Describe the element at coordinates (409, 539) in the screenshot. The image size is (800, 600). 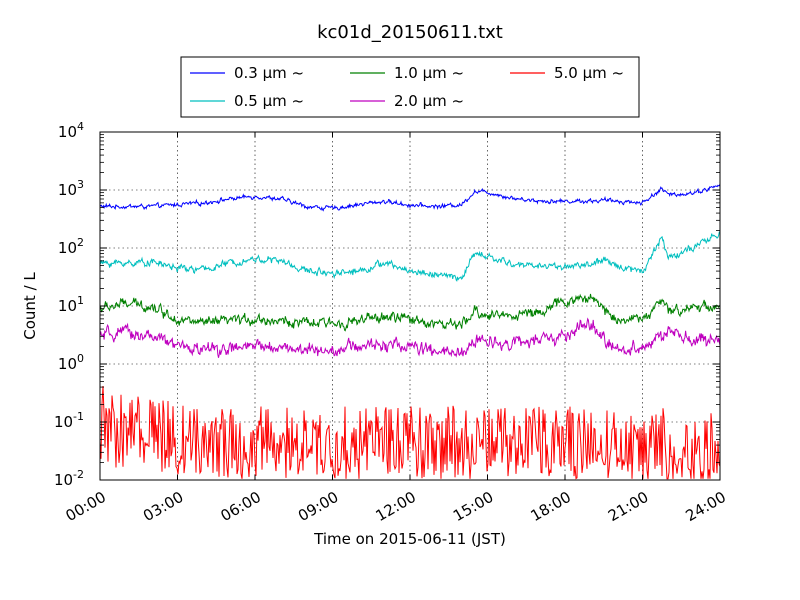
I see `x-axis-label: Time on 2015-06-11 (JST)` at that location.